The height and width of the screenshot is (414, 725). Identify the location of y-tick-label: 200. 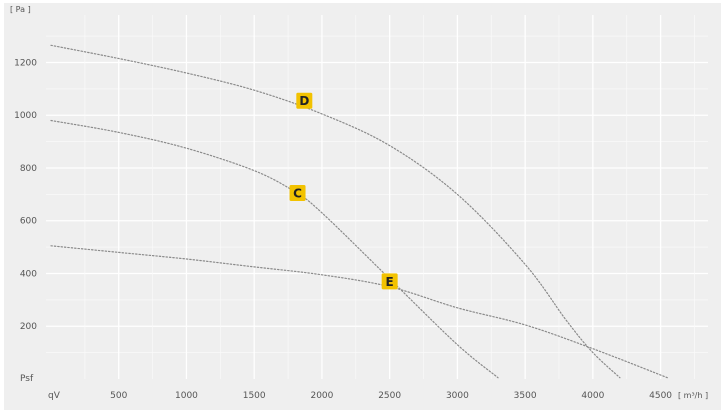
(28, 327).